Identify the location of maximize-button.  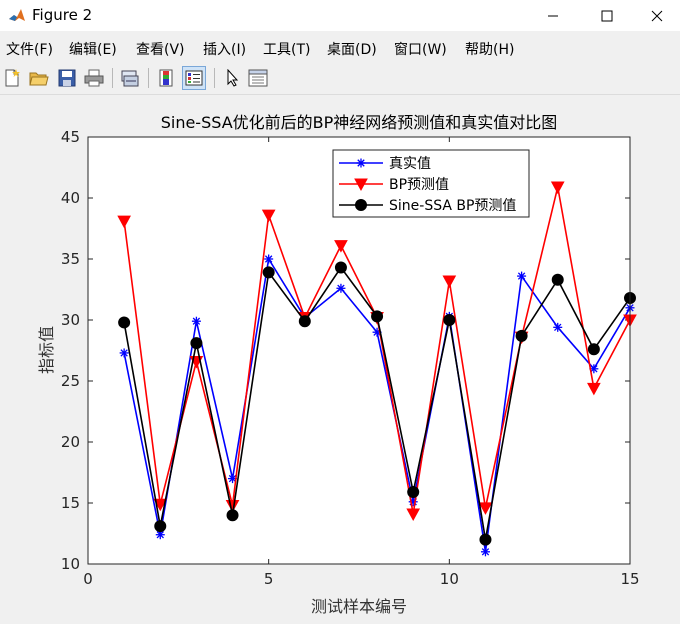
(607, 15).